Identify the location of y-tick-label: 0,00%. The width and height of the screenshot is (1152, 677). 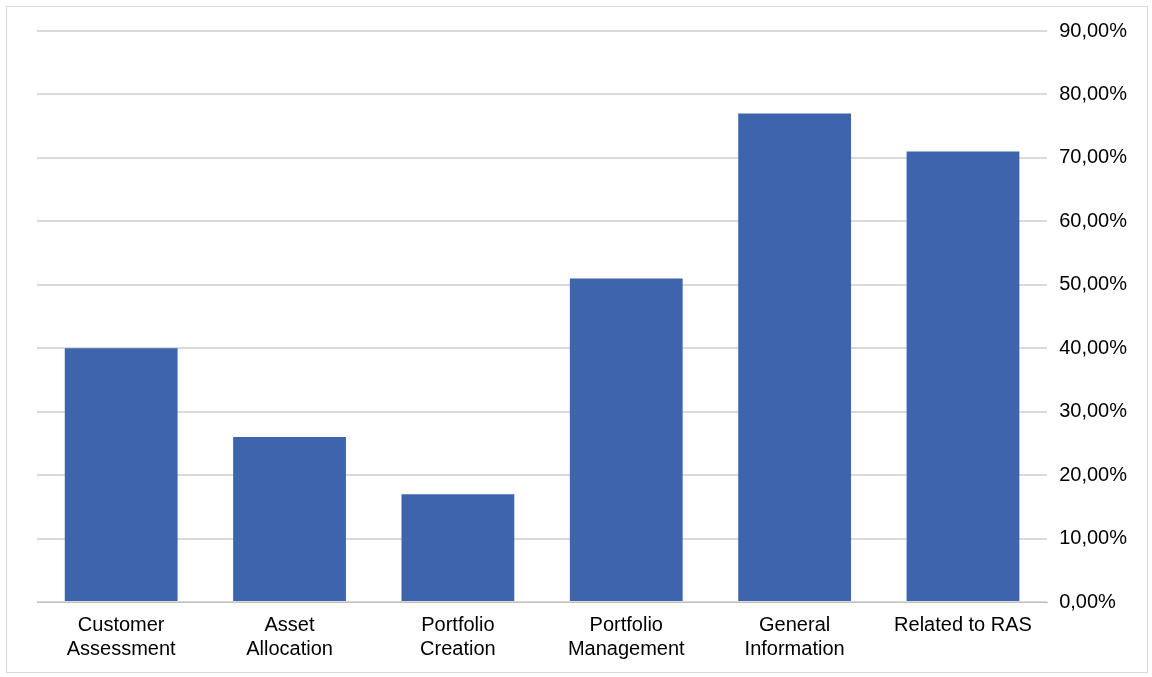
(1088, 600).